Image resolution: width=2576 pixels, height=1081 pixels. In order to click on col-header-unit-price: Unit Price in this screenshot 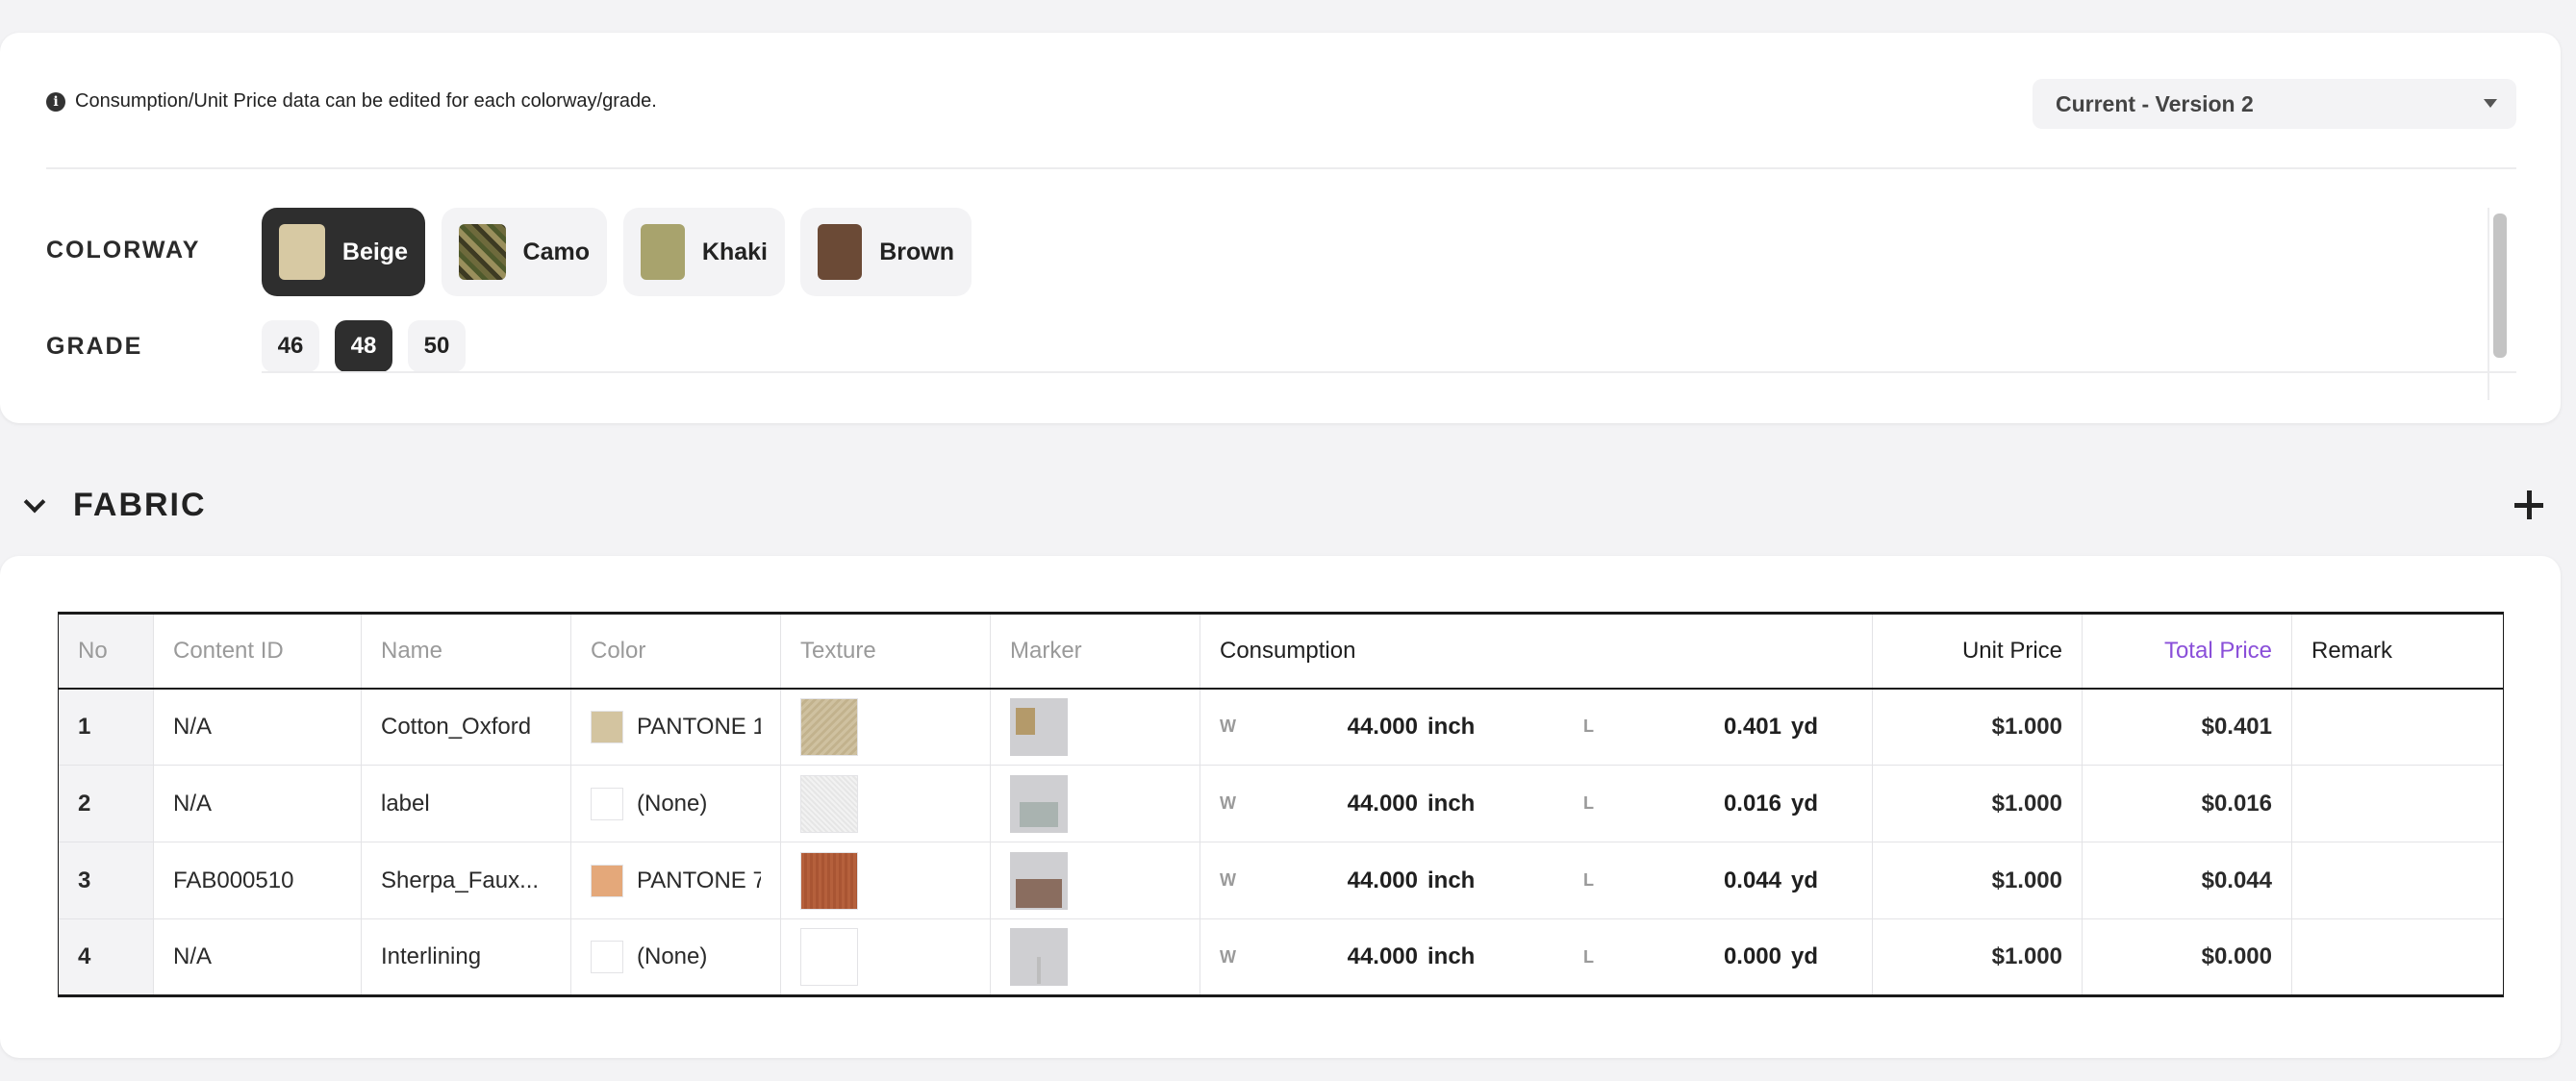, I will do `click(1977, 651)`.